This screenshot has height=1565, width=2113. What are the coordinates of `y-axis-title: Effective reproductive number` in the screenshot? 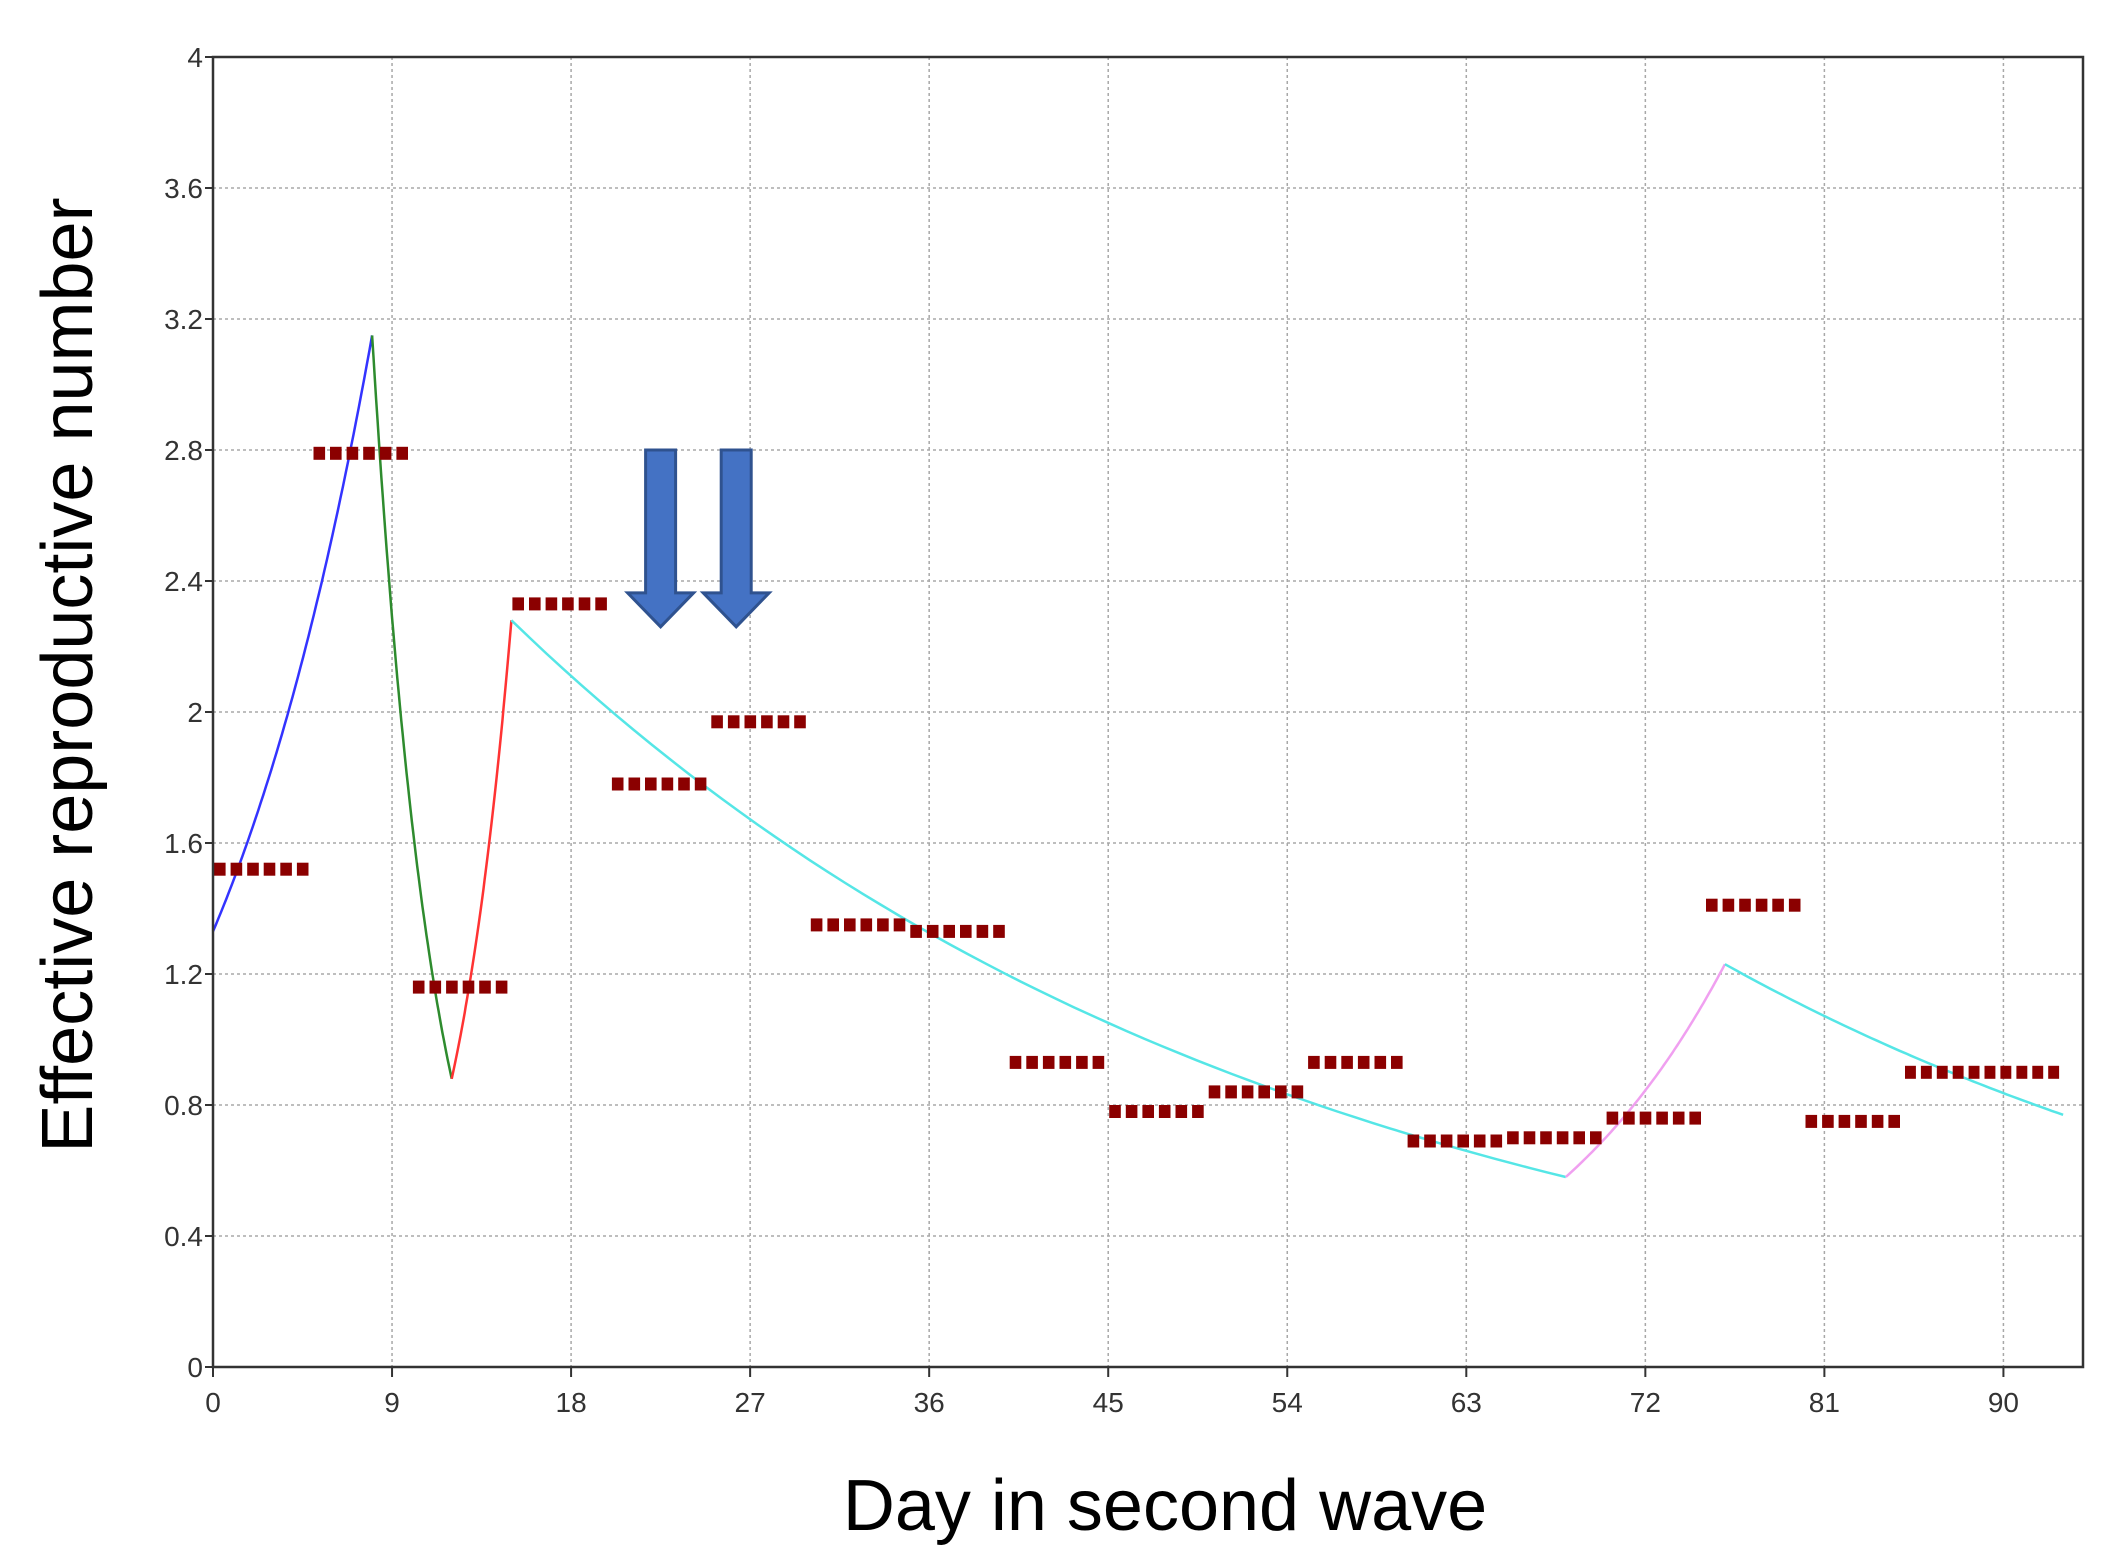 It's located at (68, 674).